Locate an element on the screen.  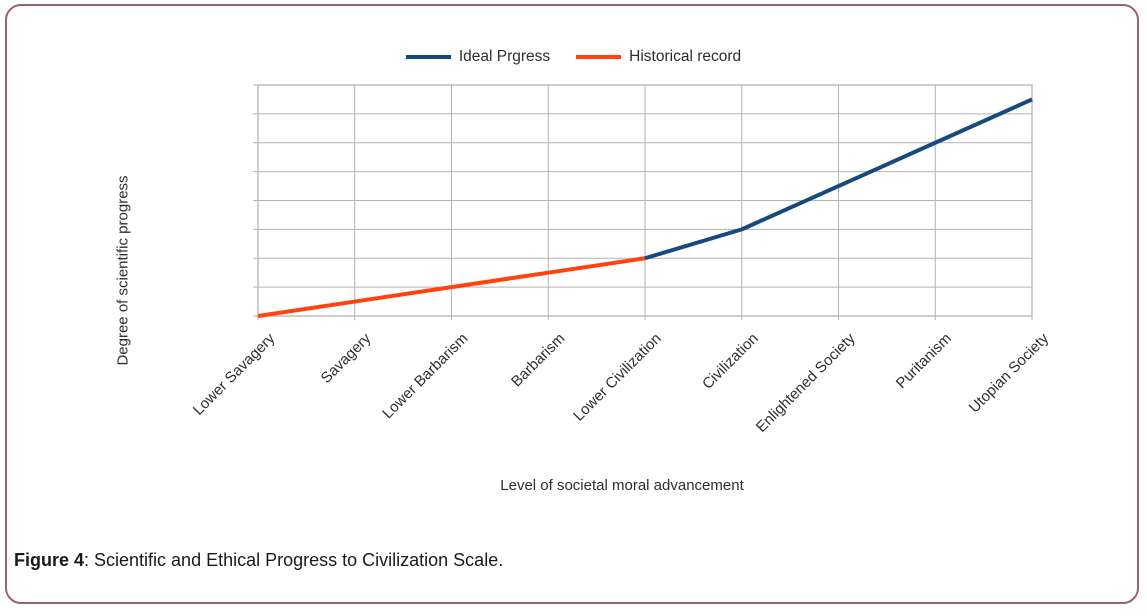
chart-legend: Ideal Prgress Historical record is located at coordinates (573, 57).